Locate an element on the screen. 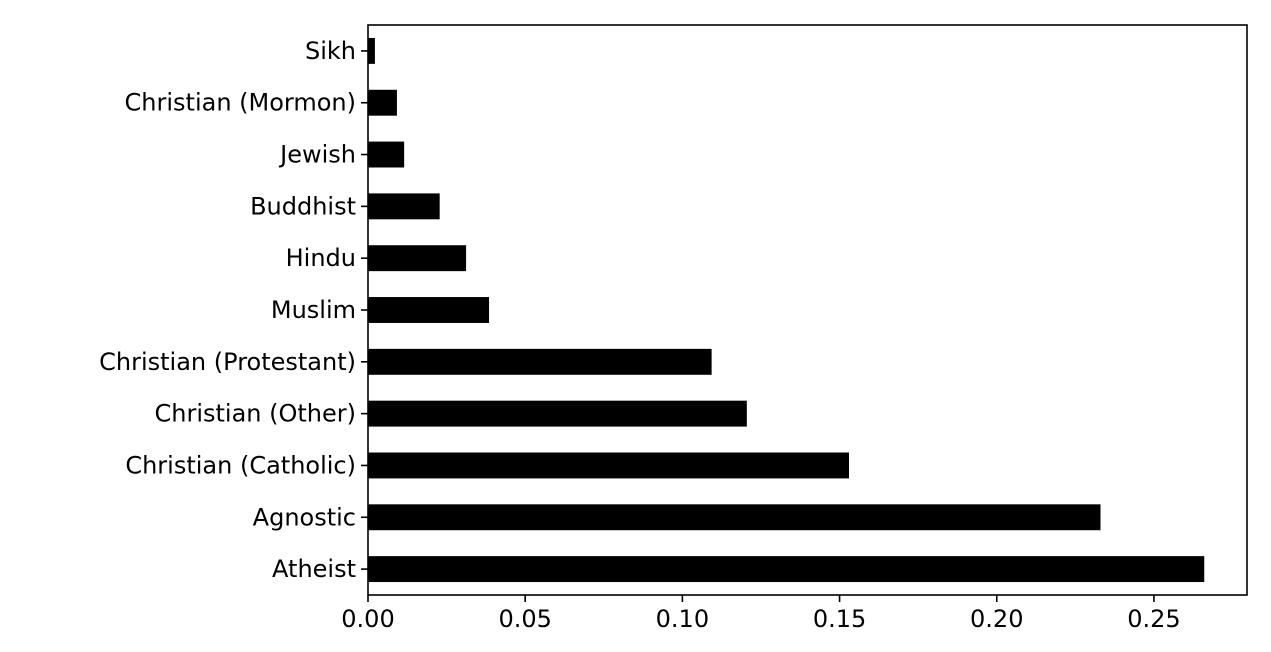  y-tick-label-jewish: Jewish is located at coordinates (317, 155).